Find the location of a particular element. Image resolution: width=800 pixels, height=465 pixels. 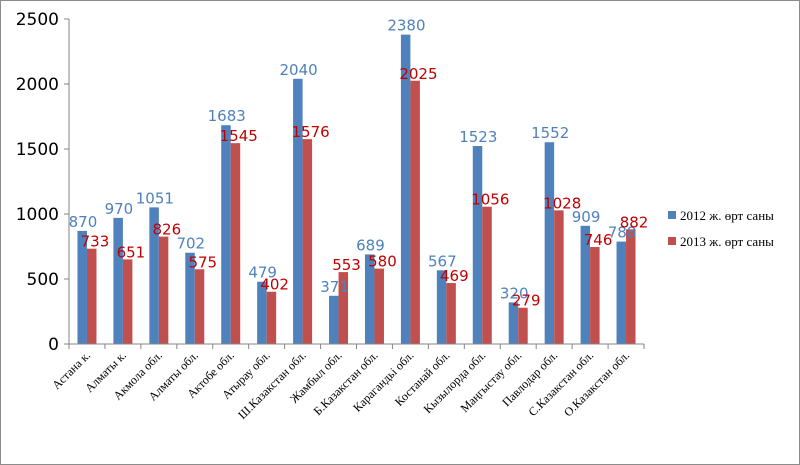

data-label-2013: 279 is located at coordinates (526, 301).